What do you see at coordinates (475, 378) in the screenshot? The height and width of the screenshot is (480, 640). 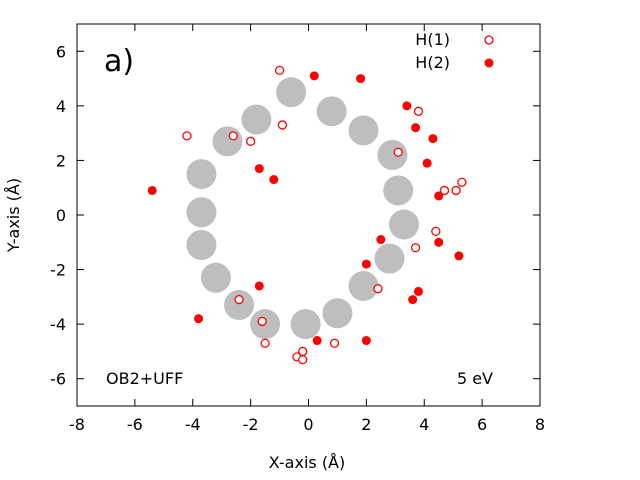 I see `energy-annotation: 5 eV` at bounding box center [475, 378].